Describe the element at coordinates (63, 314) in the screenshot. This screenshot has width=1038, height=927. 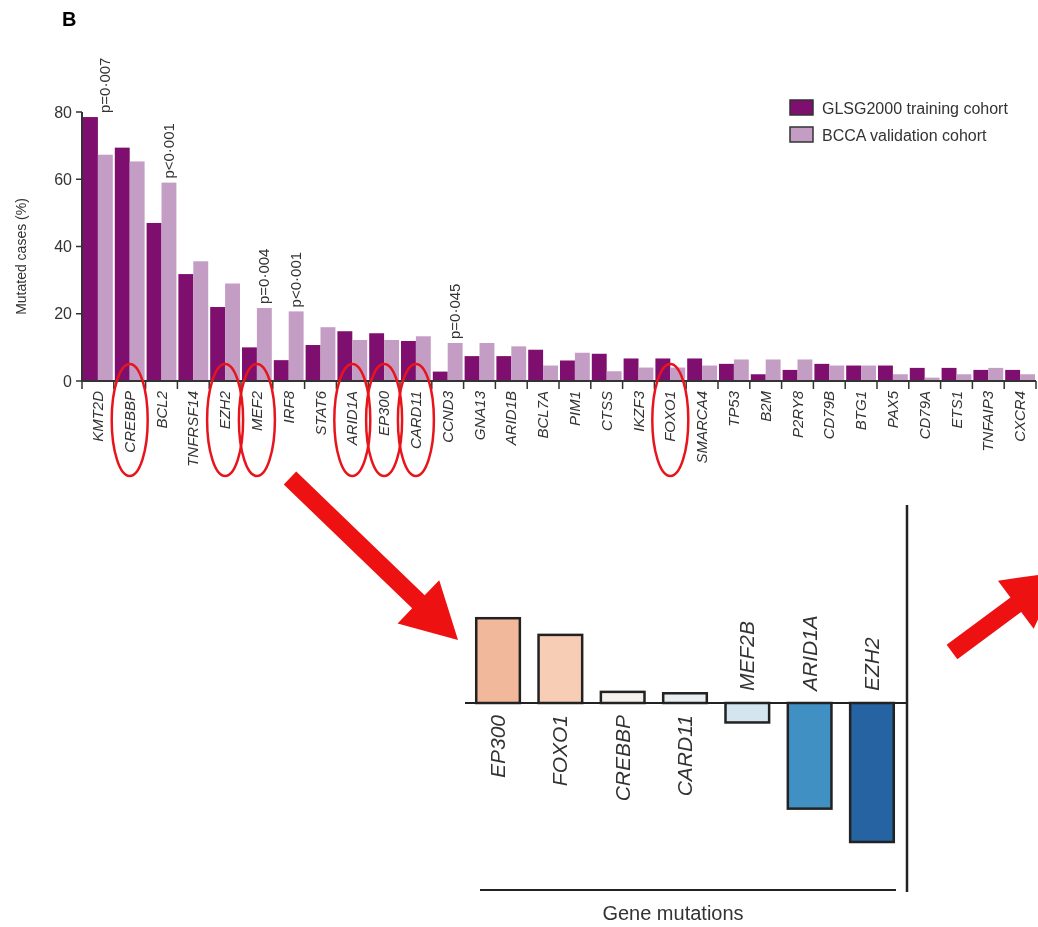
I see `y-tick-label: 20` at that location.